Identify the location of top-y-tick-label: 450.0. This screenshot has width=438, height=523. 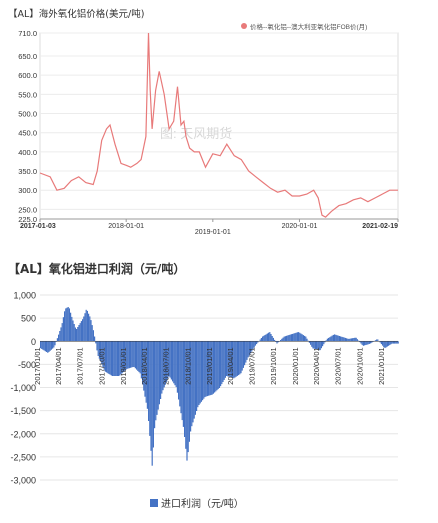
(27, 133).